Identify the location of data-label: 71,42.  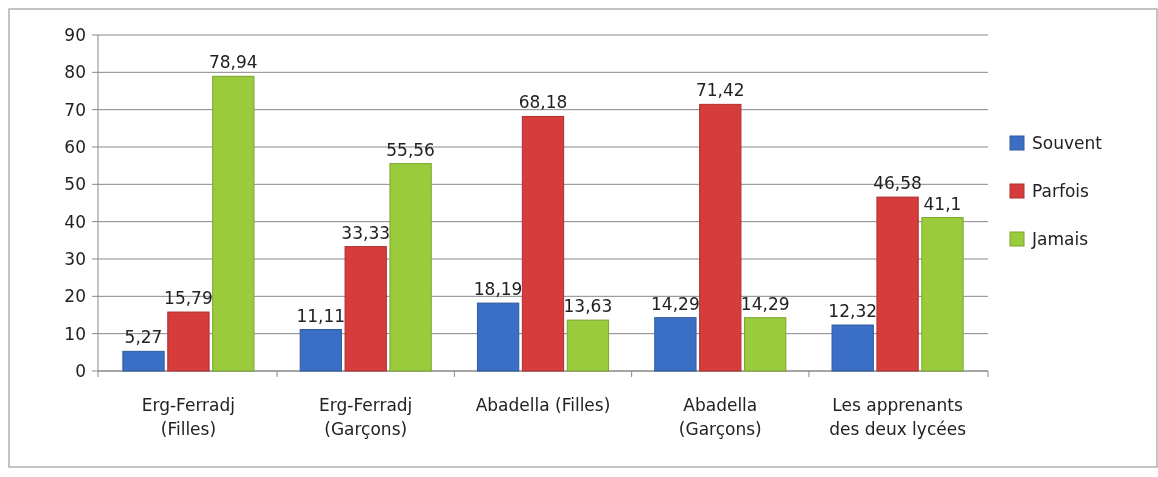
(720, 90).